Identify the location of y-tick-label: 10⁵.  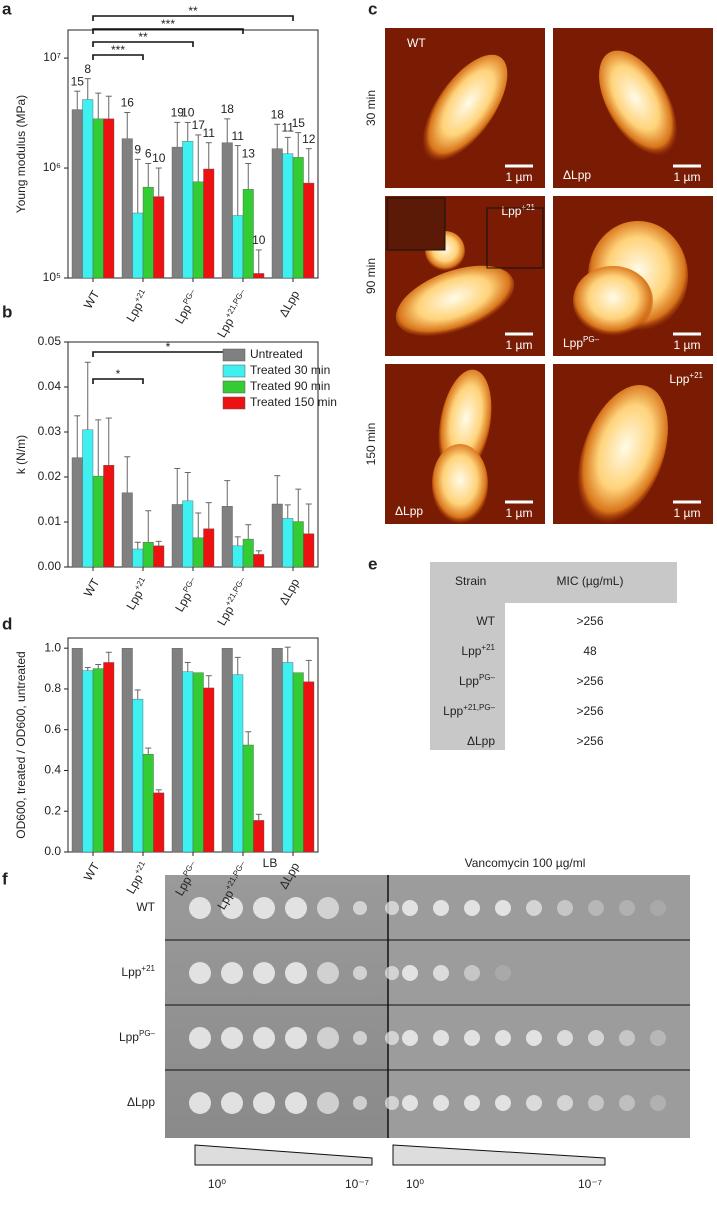
(52, 277).